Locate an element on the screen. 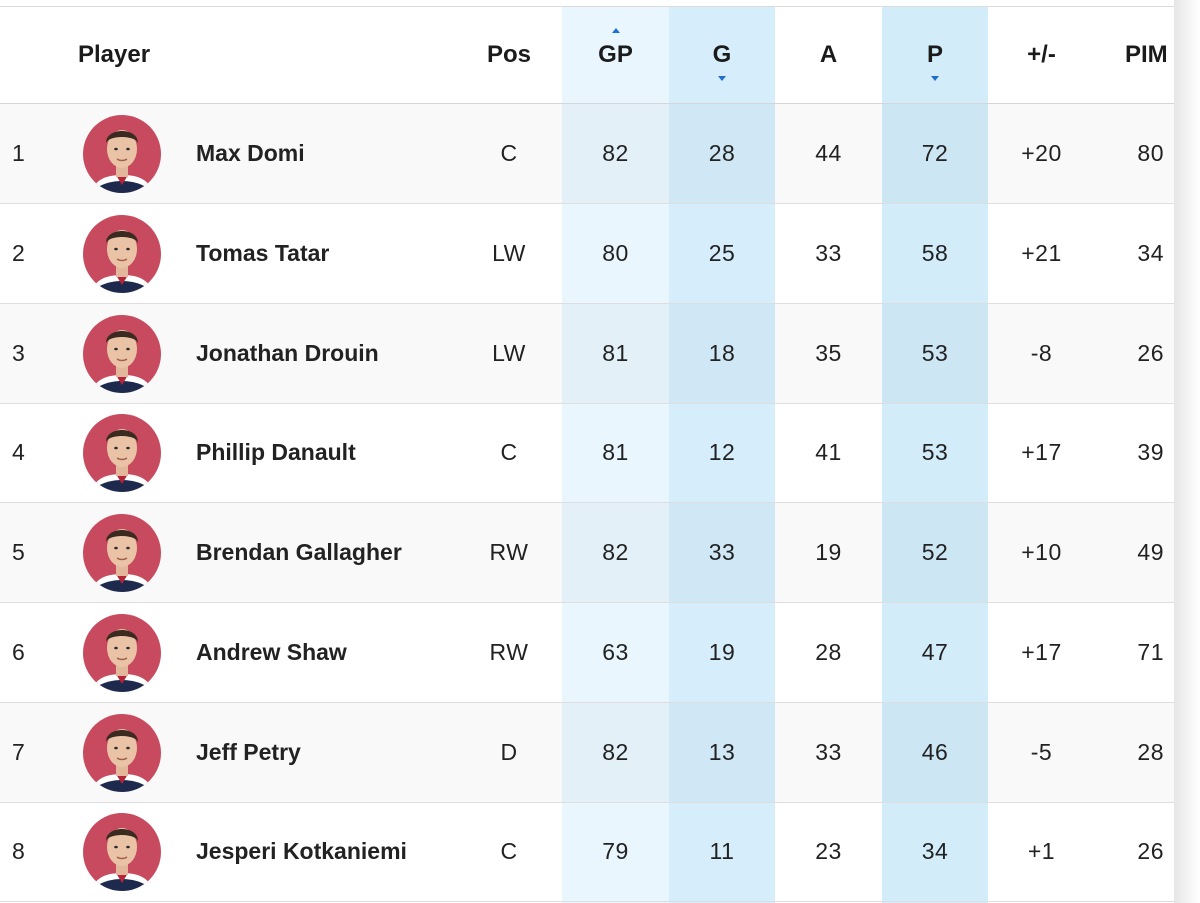 The image size is (1200, 903). p-cell: 58 is located at coordinates (935, 253).